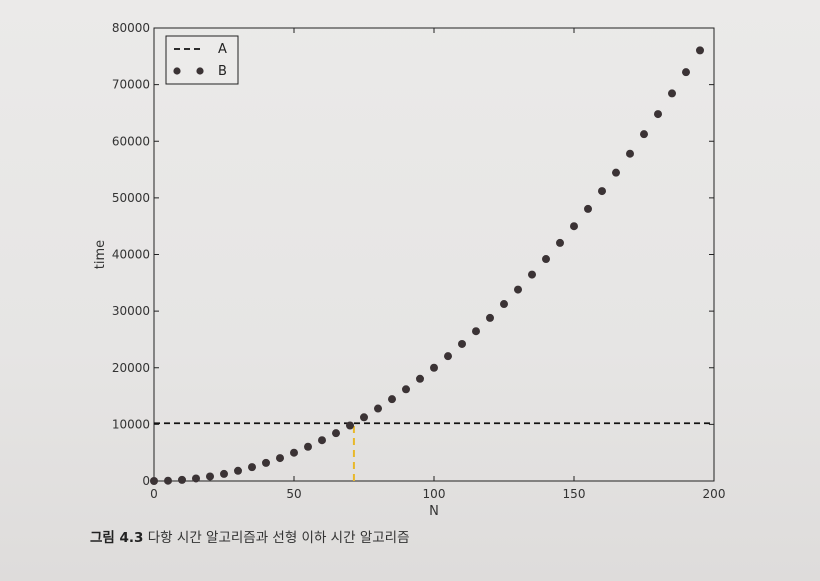 This screenshot has width=820, height=581. I want to click on caption-number: 그림 4.3, so click(117, 538).